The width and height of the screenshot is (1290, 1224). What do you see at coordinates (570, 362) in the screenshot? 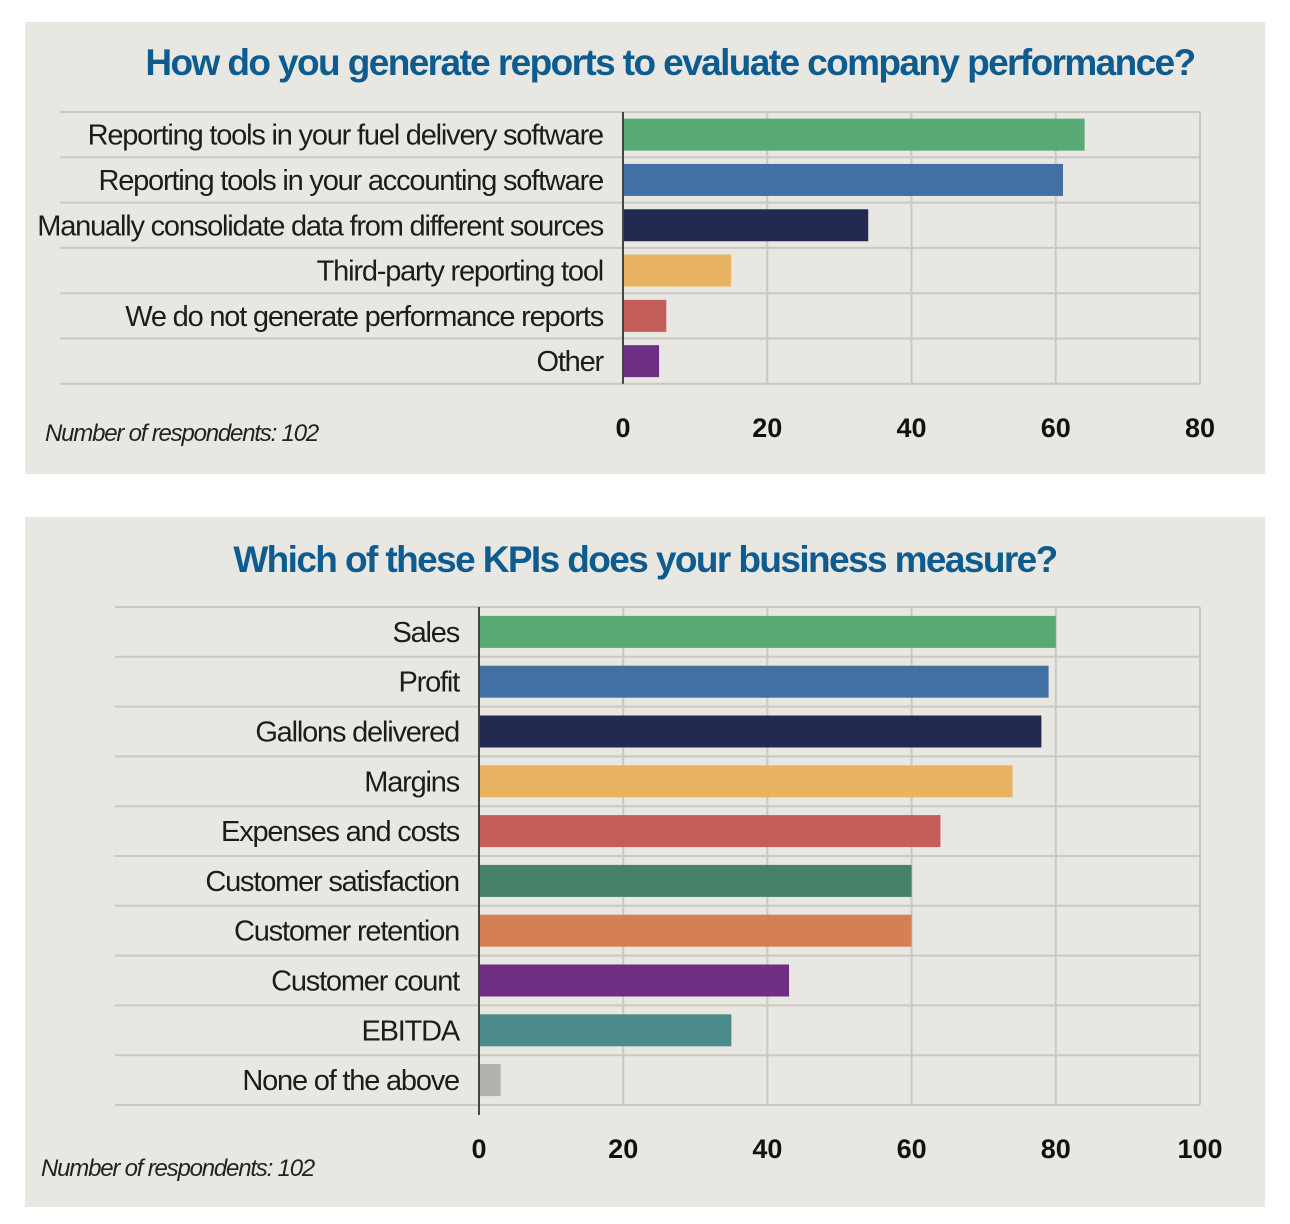
I see `category-label: Other` at bounding box center [570, 362].